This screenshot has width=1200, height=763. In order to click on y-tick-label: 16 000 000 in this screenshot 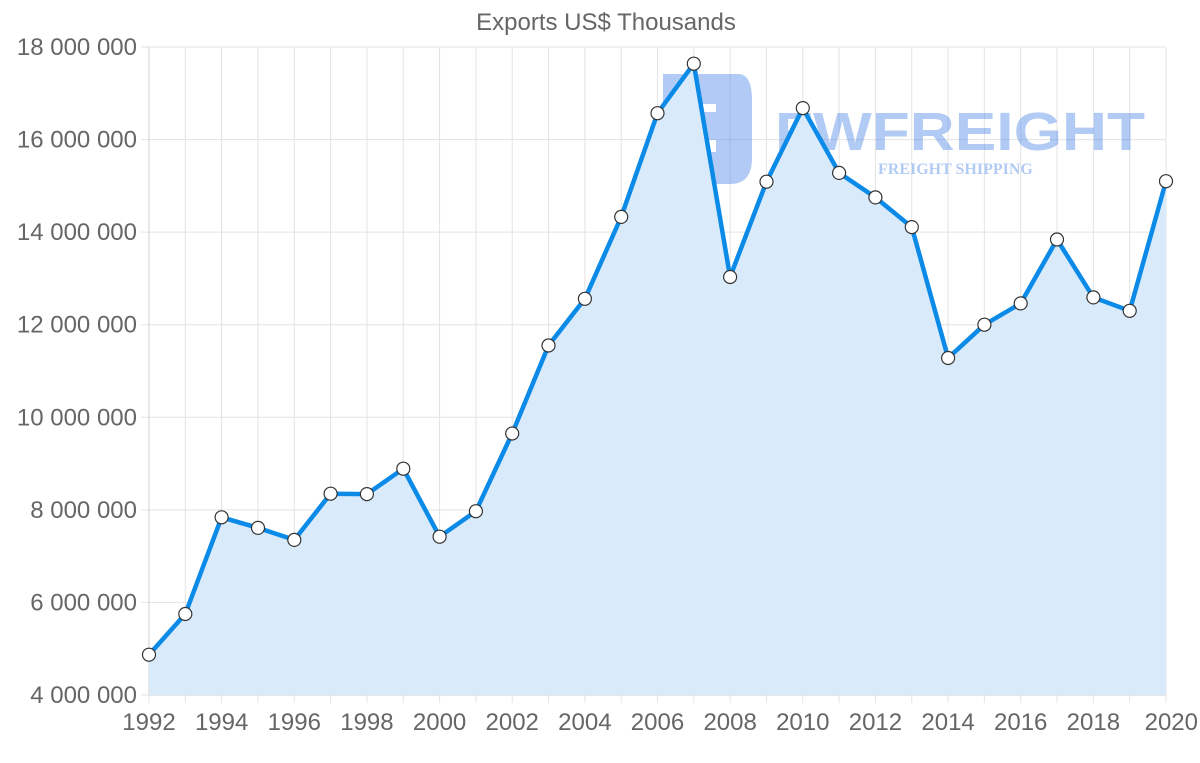, I will do `click(77, 140)`.